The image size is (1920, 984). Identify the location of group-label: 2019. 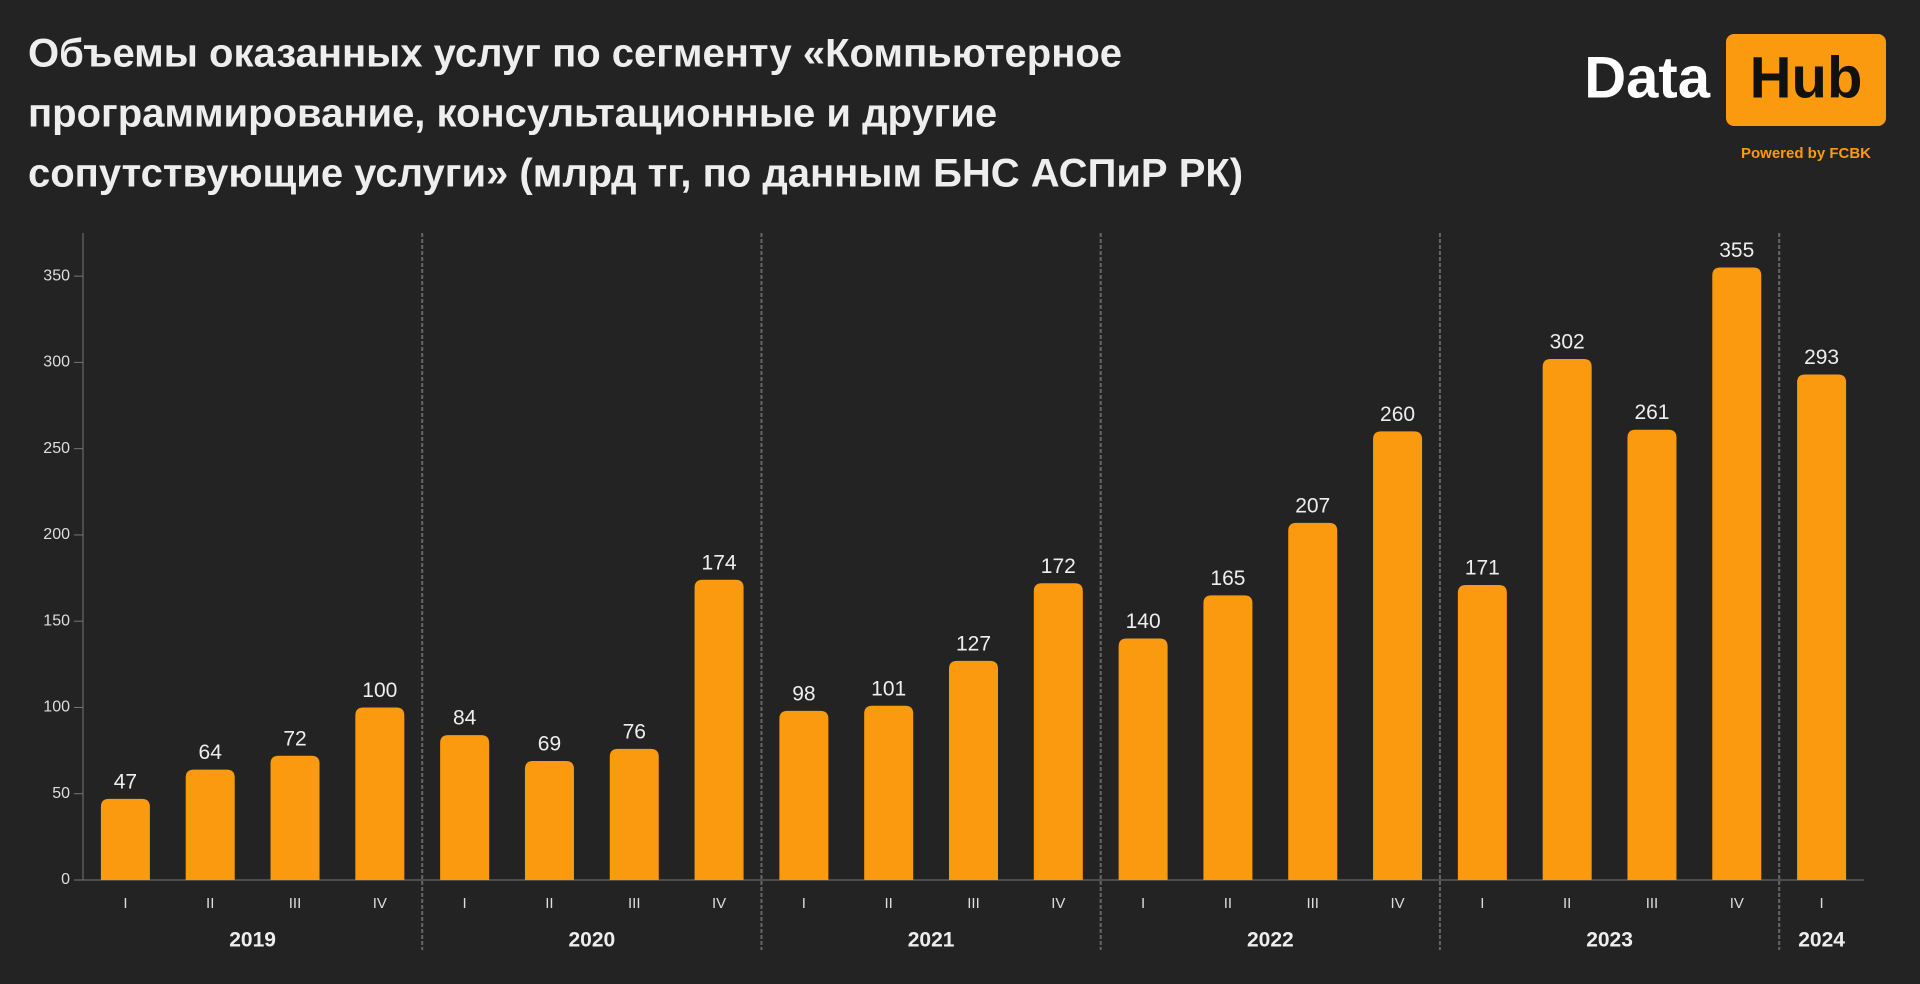
(252, 940).